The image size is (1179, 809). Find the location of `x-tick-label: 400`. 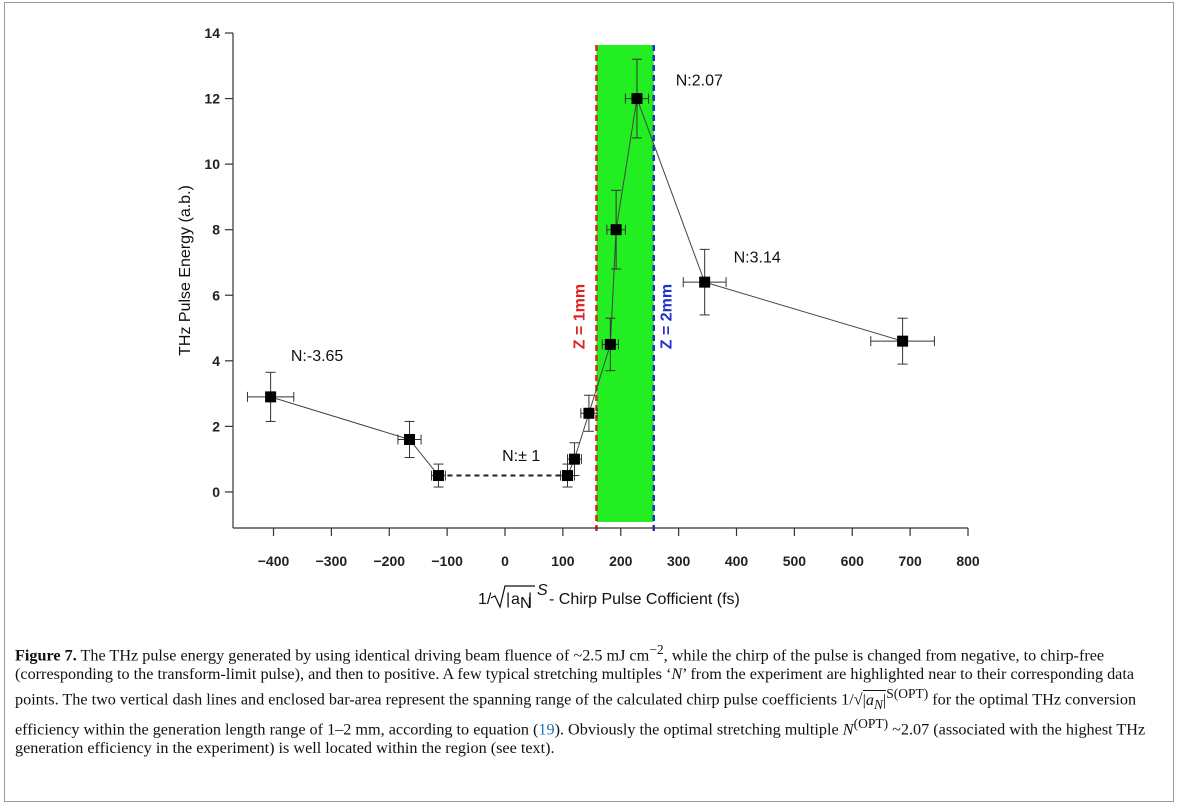

x-tick-label: 400 is located at coordinates (737, 561).